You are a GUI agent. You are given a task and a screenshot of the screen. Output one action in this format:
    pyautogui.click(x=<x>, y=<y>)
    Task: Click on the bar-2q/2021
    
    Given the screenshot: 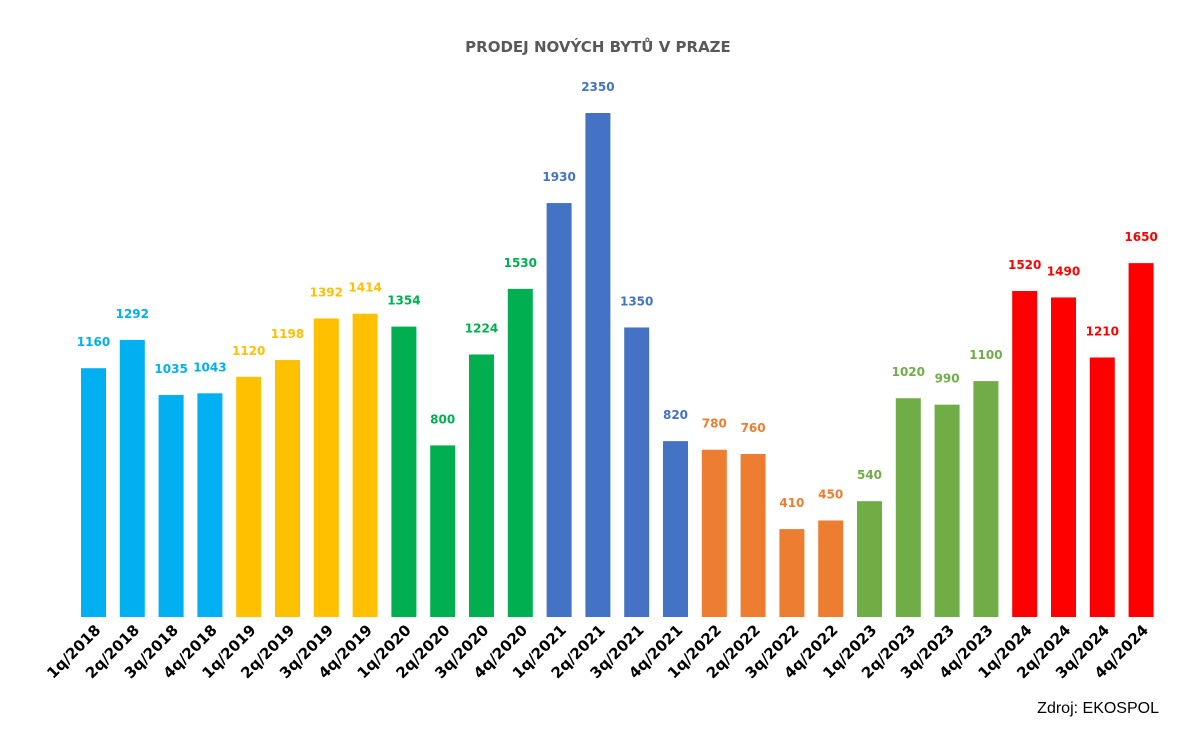 What is the action you would take?
    pyautogui.click(x=598, y=365)
    